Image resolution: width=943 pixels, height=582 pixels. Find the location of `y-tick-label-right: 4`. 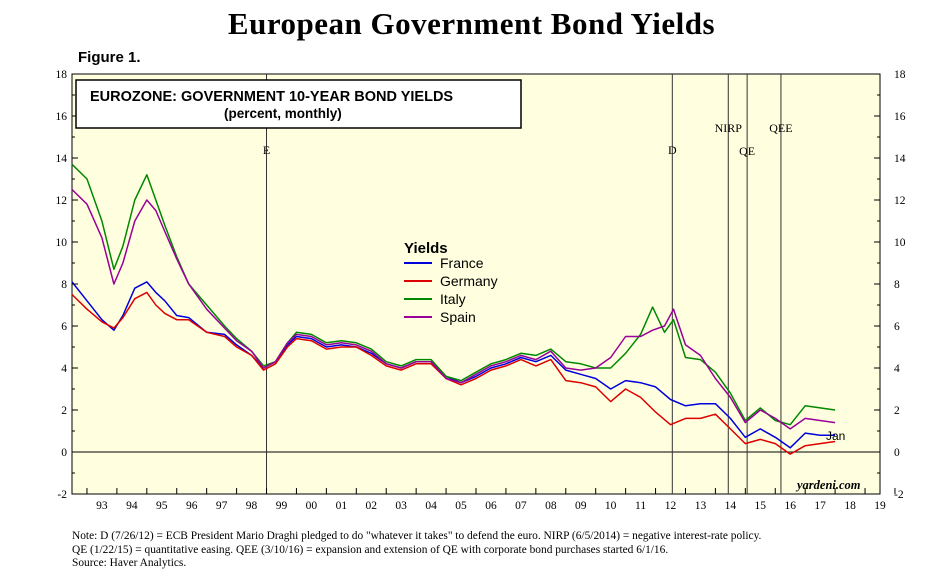

y-tick-label-right: 4 is located at coordinates (897, 369).